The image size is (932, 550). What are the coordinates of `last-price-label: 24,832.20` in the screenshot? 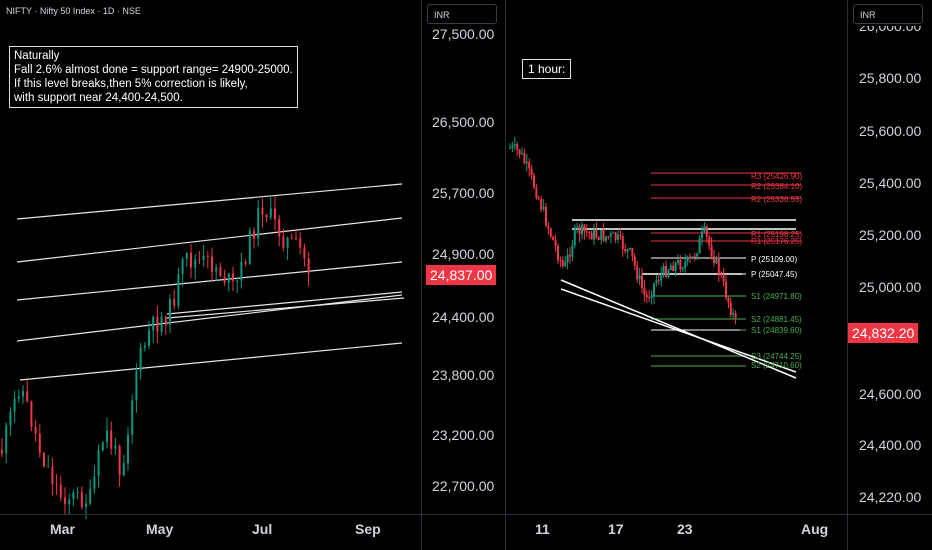 It's located at (883, 333).